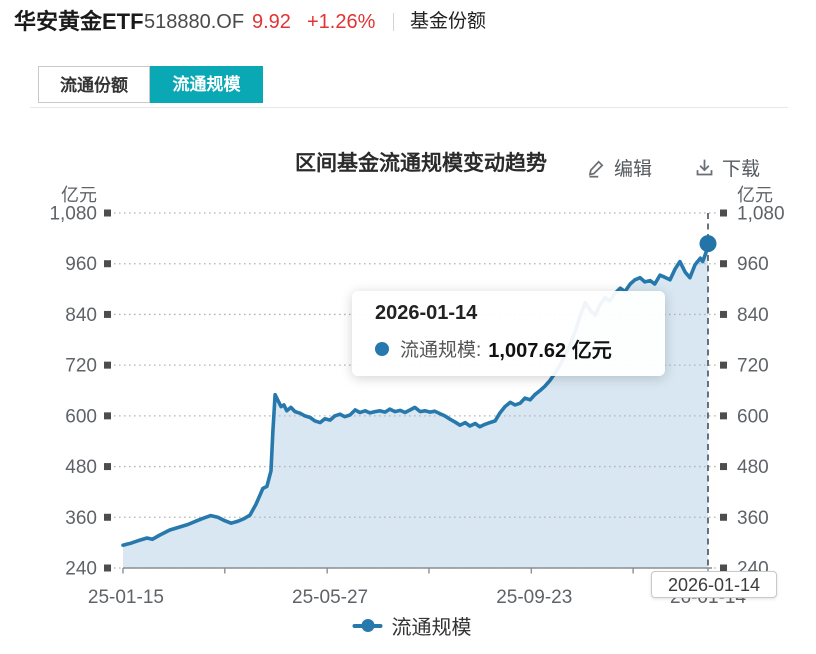 This screenshot has height=654, width=816. I want to click on y-axis-label-right: 600, so click(753, 416).